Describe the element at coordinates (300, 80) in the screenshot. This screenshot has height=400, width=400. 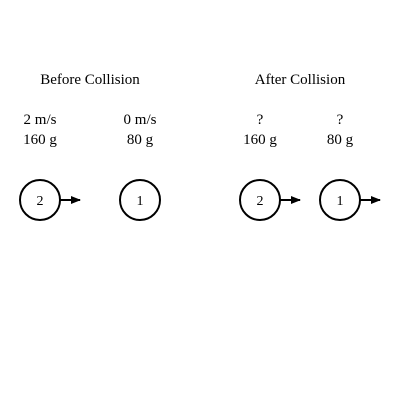
I see `after-collision-title: After Collision` at that location.